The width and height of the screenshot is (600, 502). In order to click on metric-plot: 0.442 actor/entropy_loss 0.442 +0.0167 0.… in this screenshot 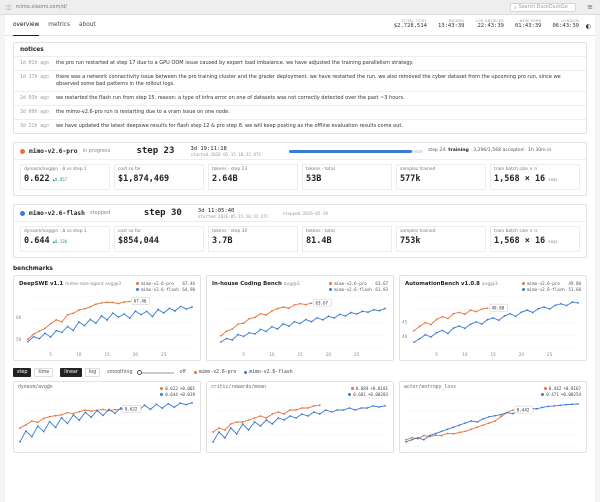, I will do `click(493, 417)`.